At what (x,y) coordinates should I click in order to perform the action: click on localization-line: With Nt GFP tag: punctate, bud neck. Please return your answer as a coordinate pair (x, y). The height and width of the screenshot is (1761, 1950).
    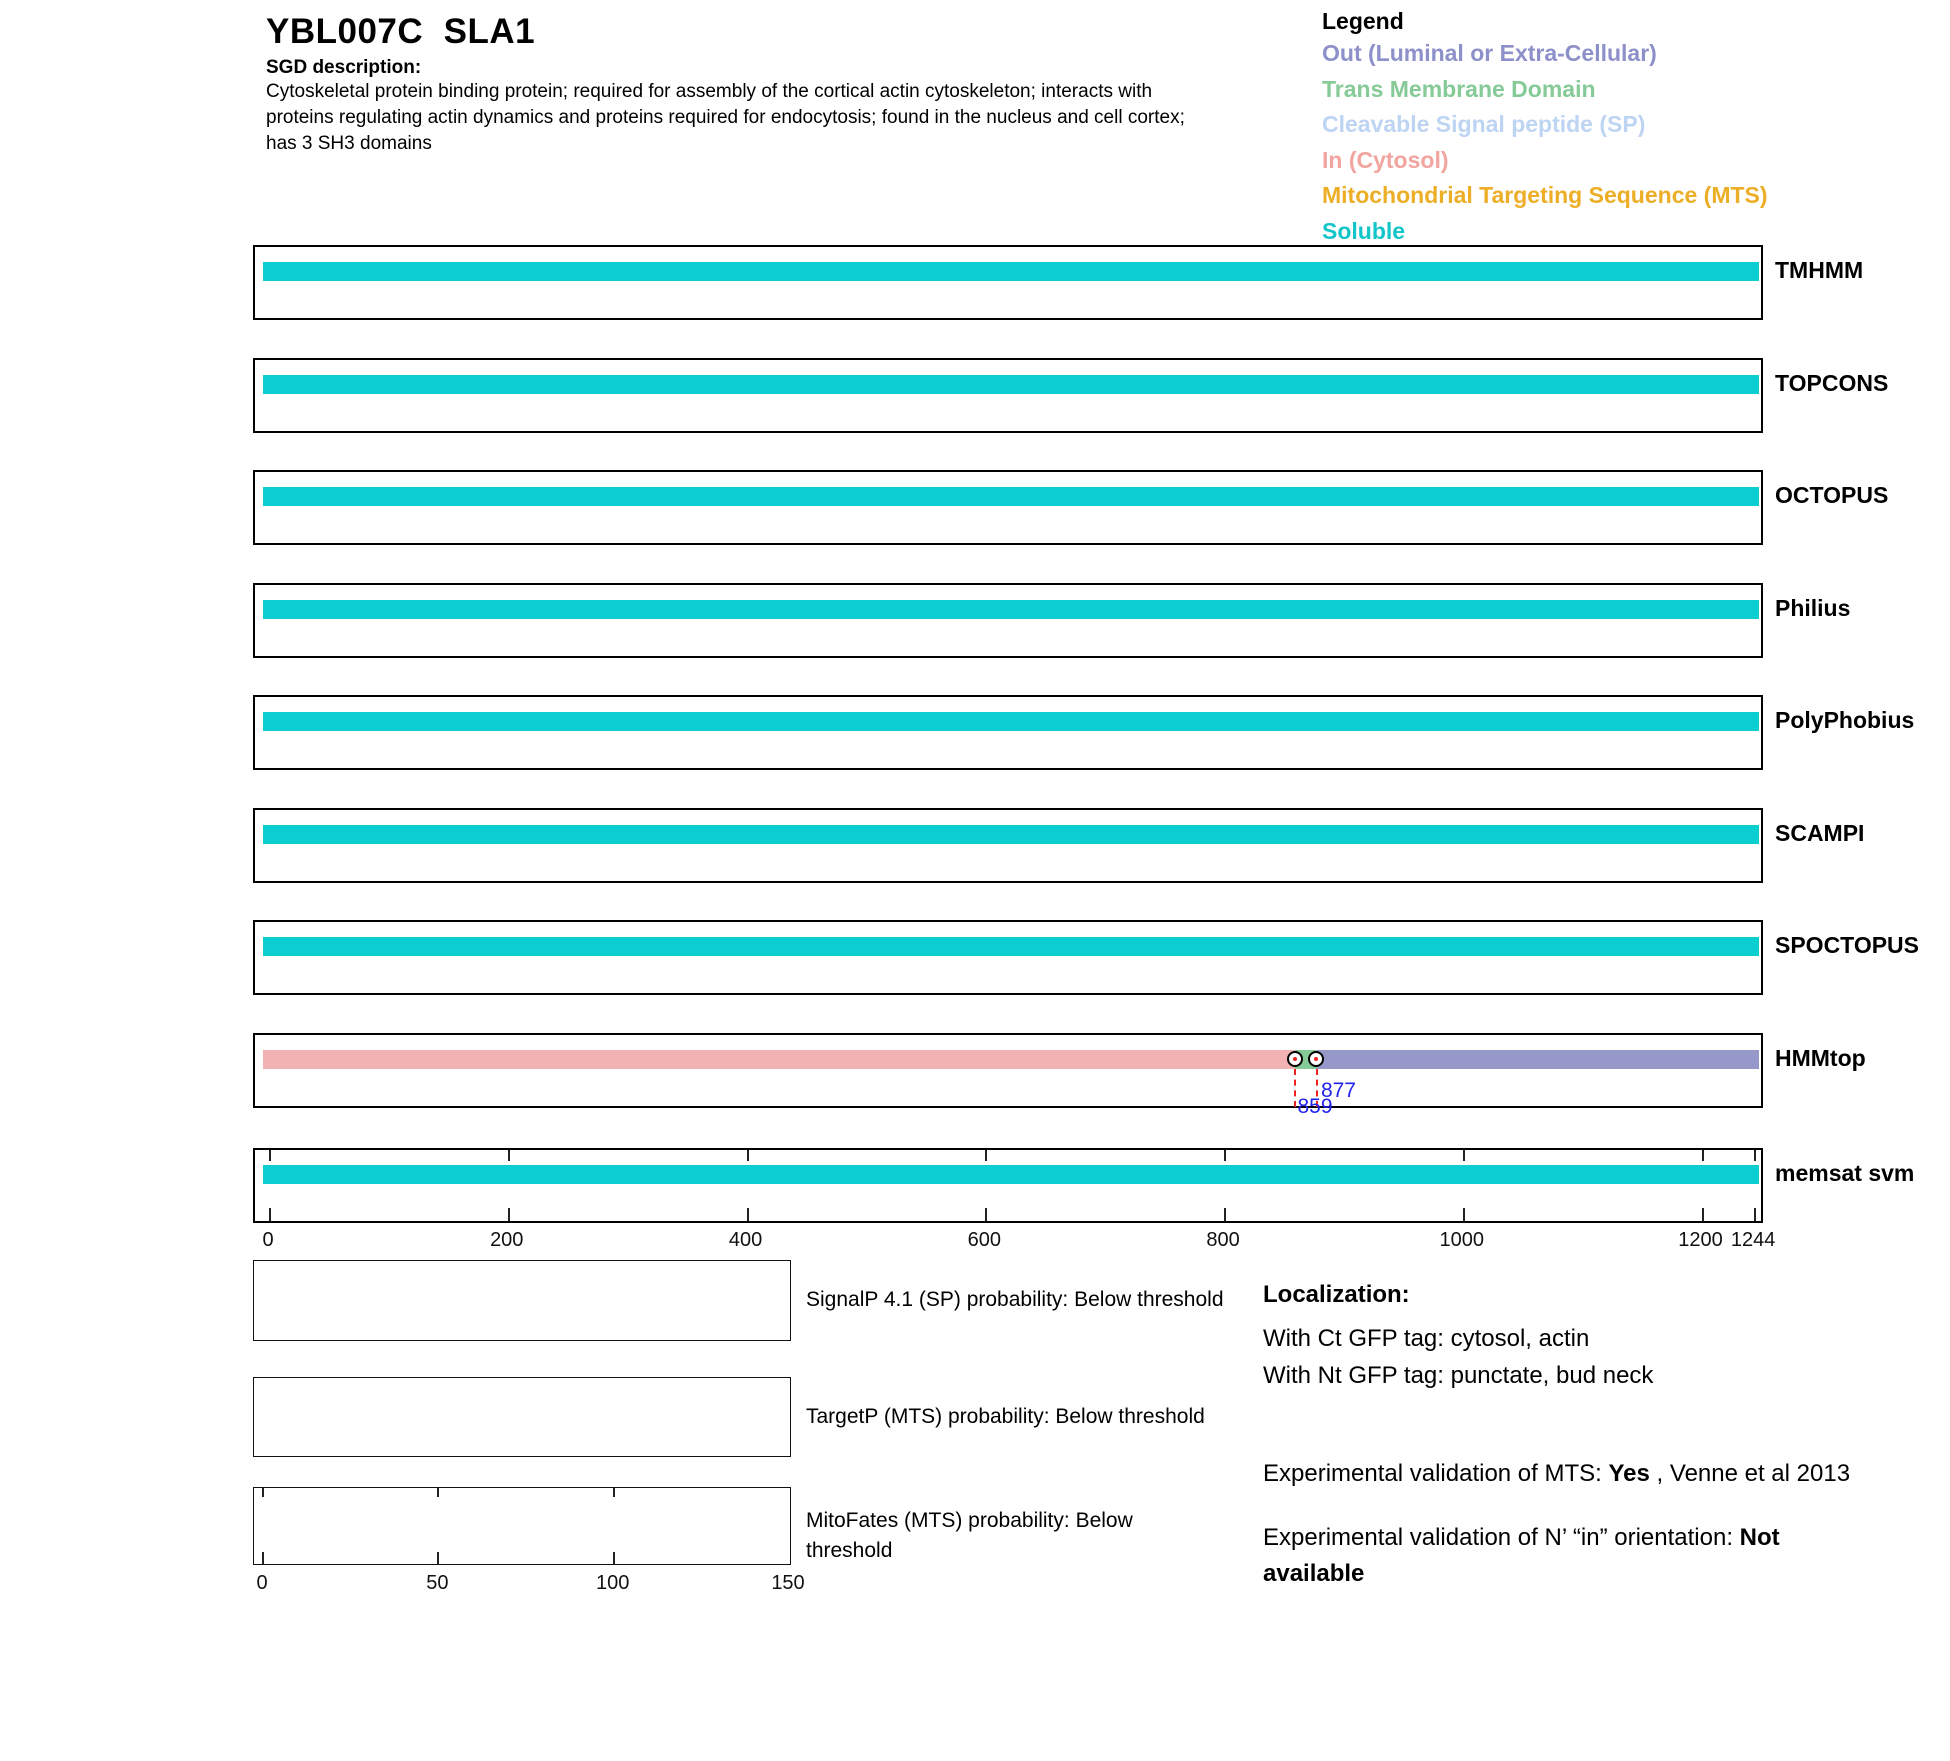
    Looking at the image, I should click on (1458, 1375).